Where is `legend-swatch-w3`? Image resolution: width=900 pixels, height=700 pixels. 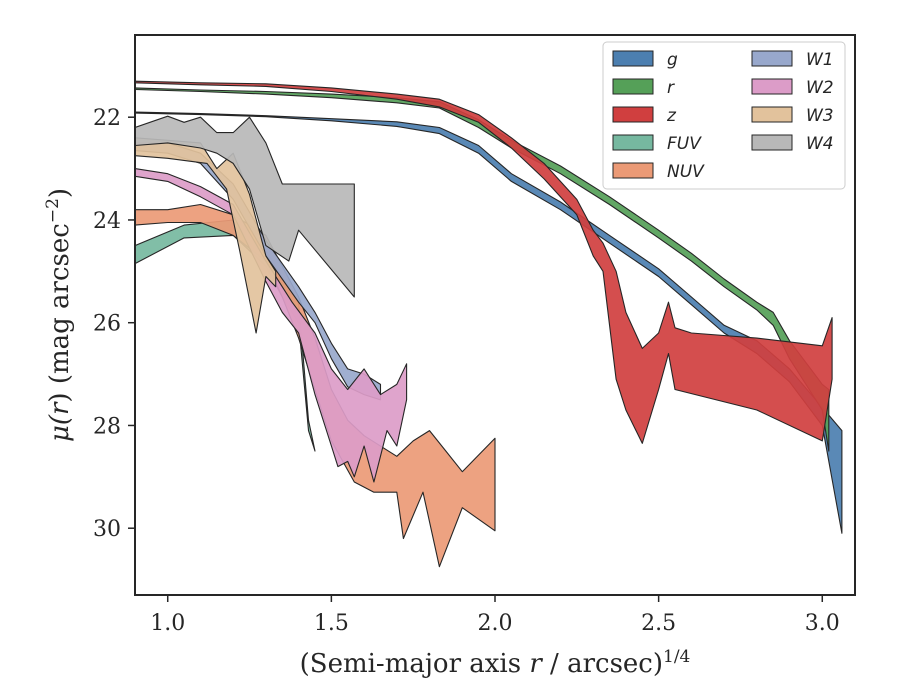
legend-swatch-w3 is located at coordinates (772, 114).